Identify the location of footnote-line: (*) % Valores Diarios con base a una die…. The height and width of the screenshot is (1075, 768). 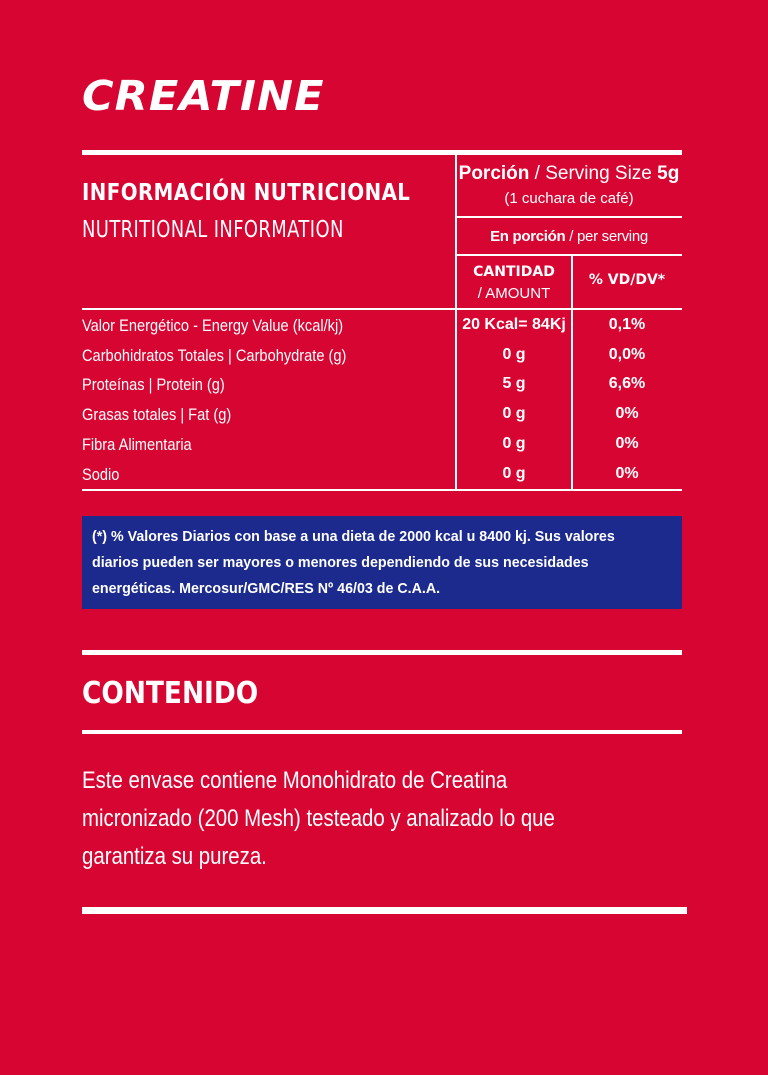
(353, 536).